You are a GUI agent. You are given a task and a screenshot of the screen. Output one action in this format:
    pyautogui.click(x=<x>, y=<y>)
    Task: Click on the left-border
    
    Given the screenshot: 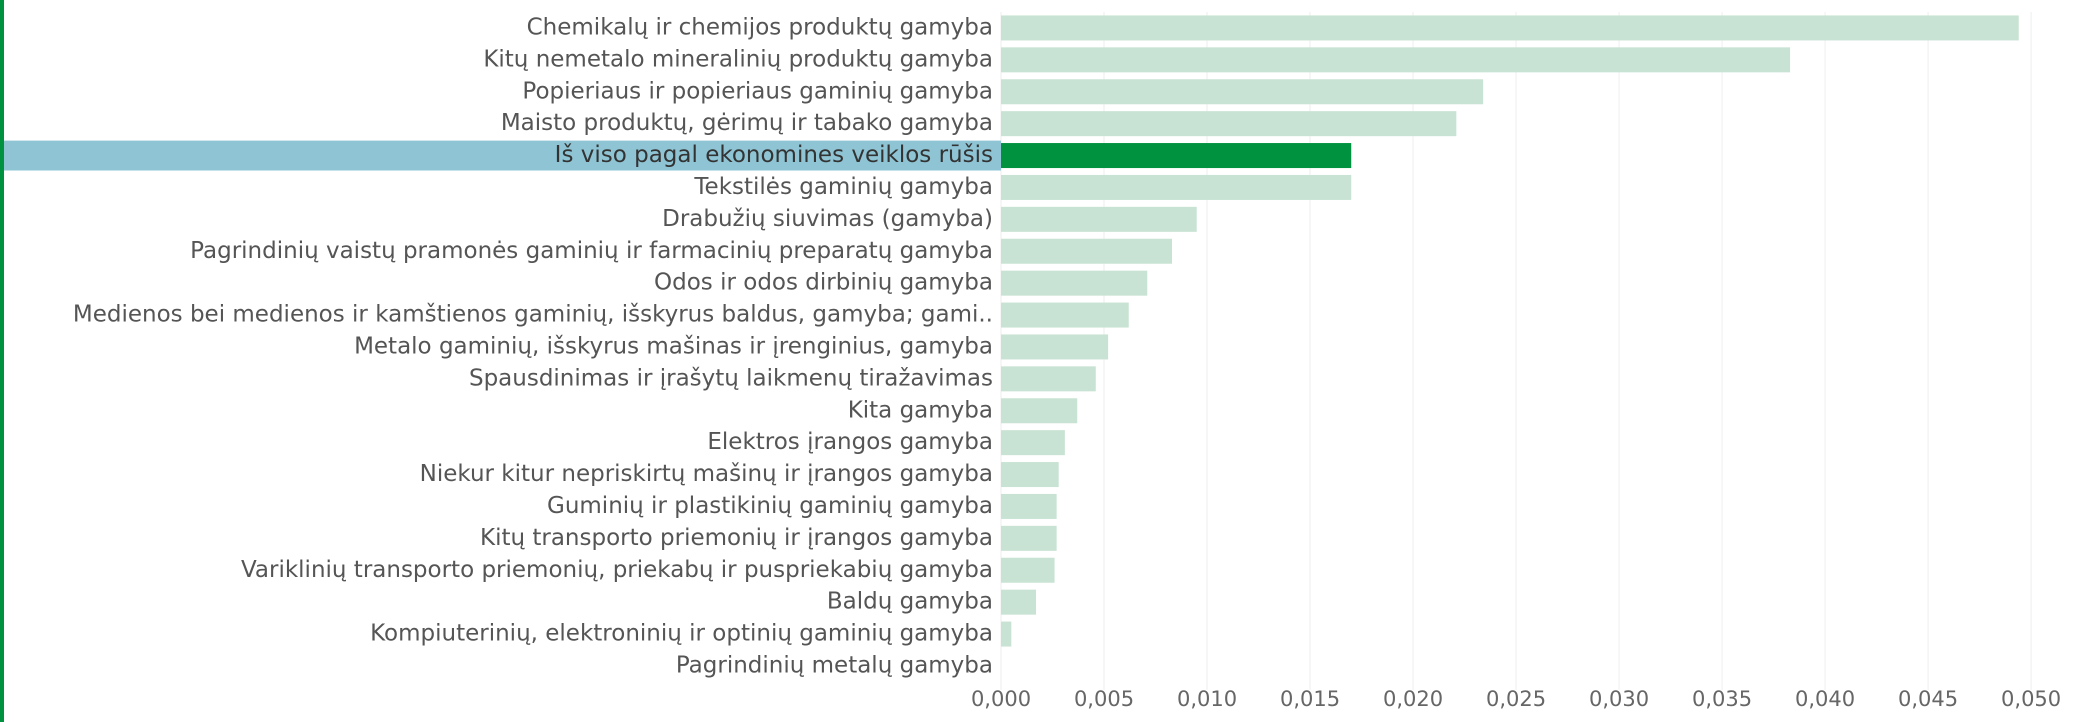 What is the action you would take?
    pyautogui.click(x=2, y=361)
    